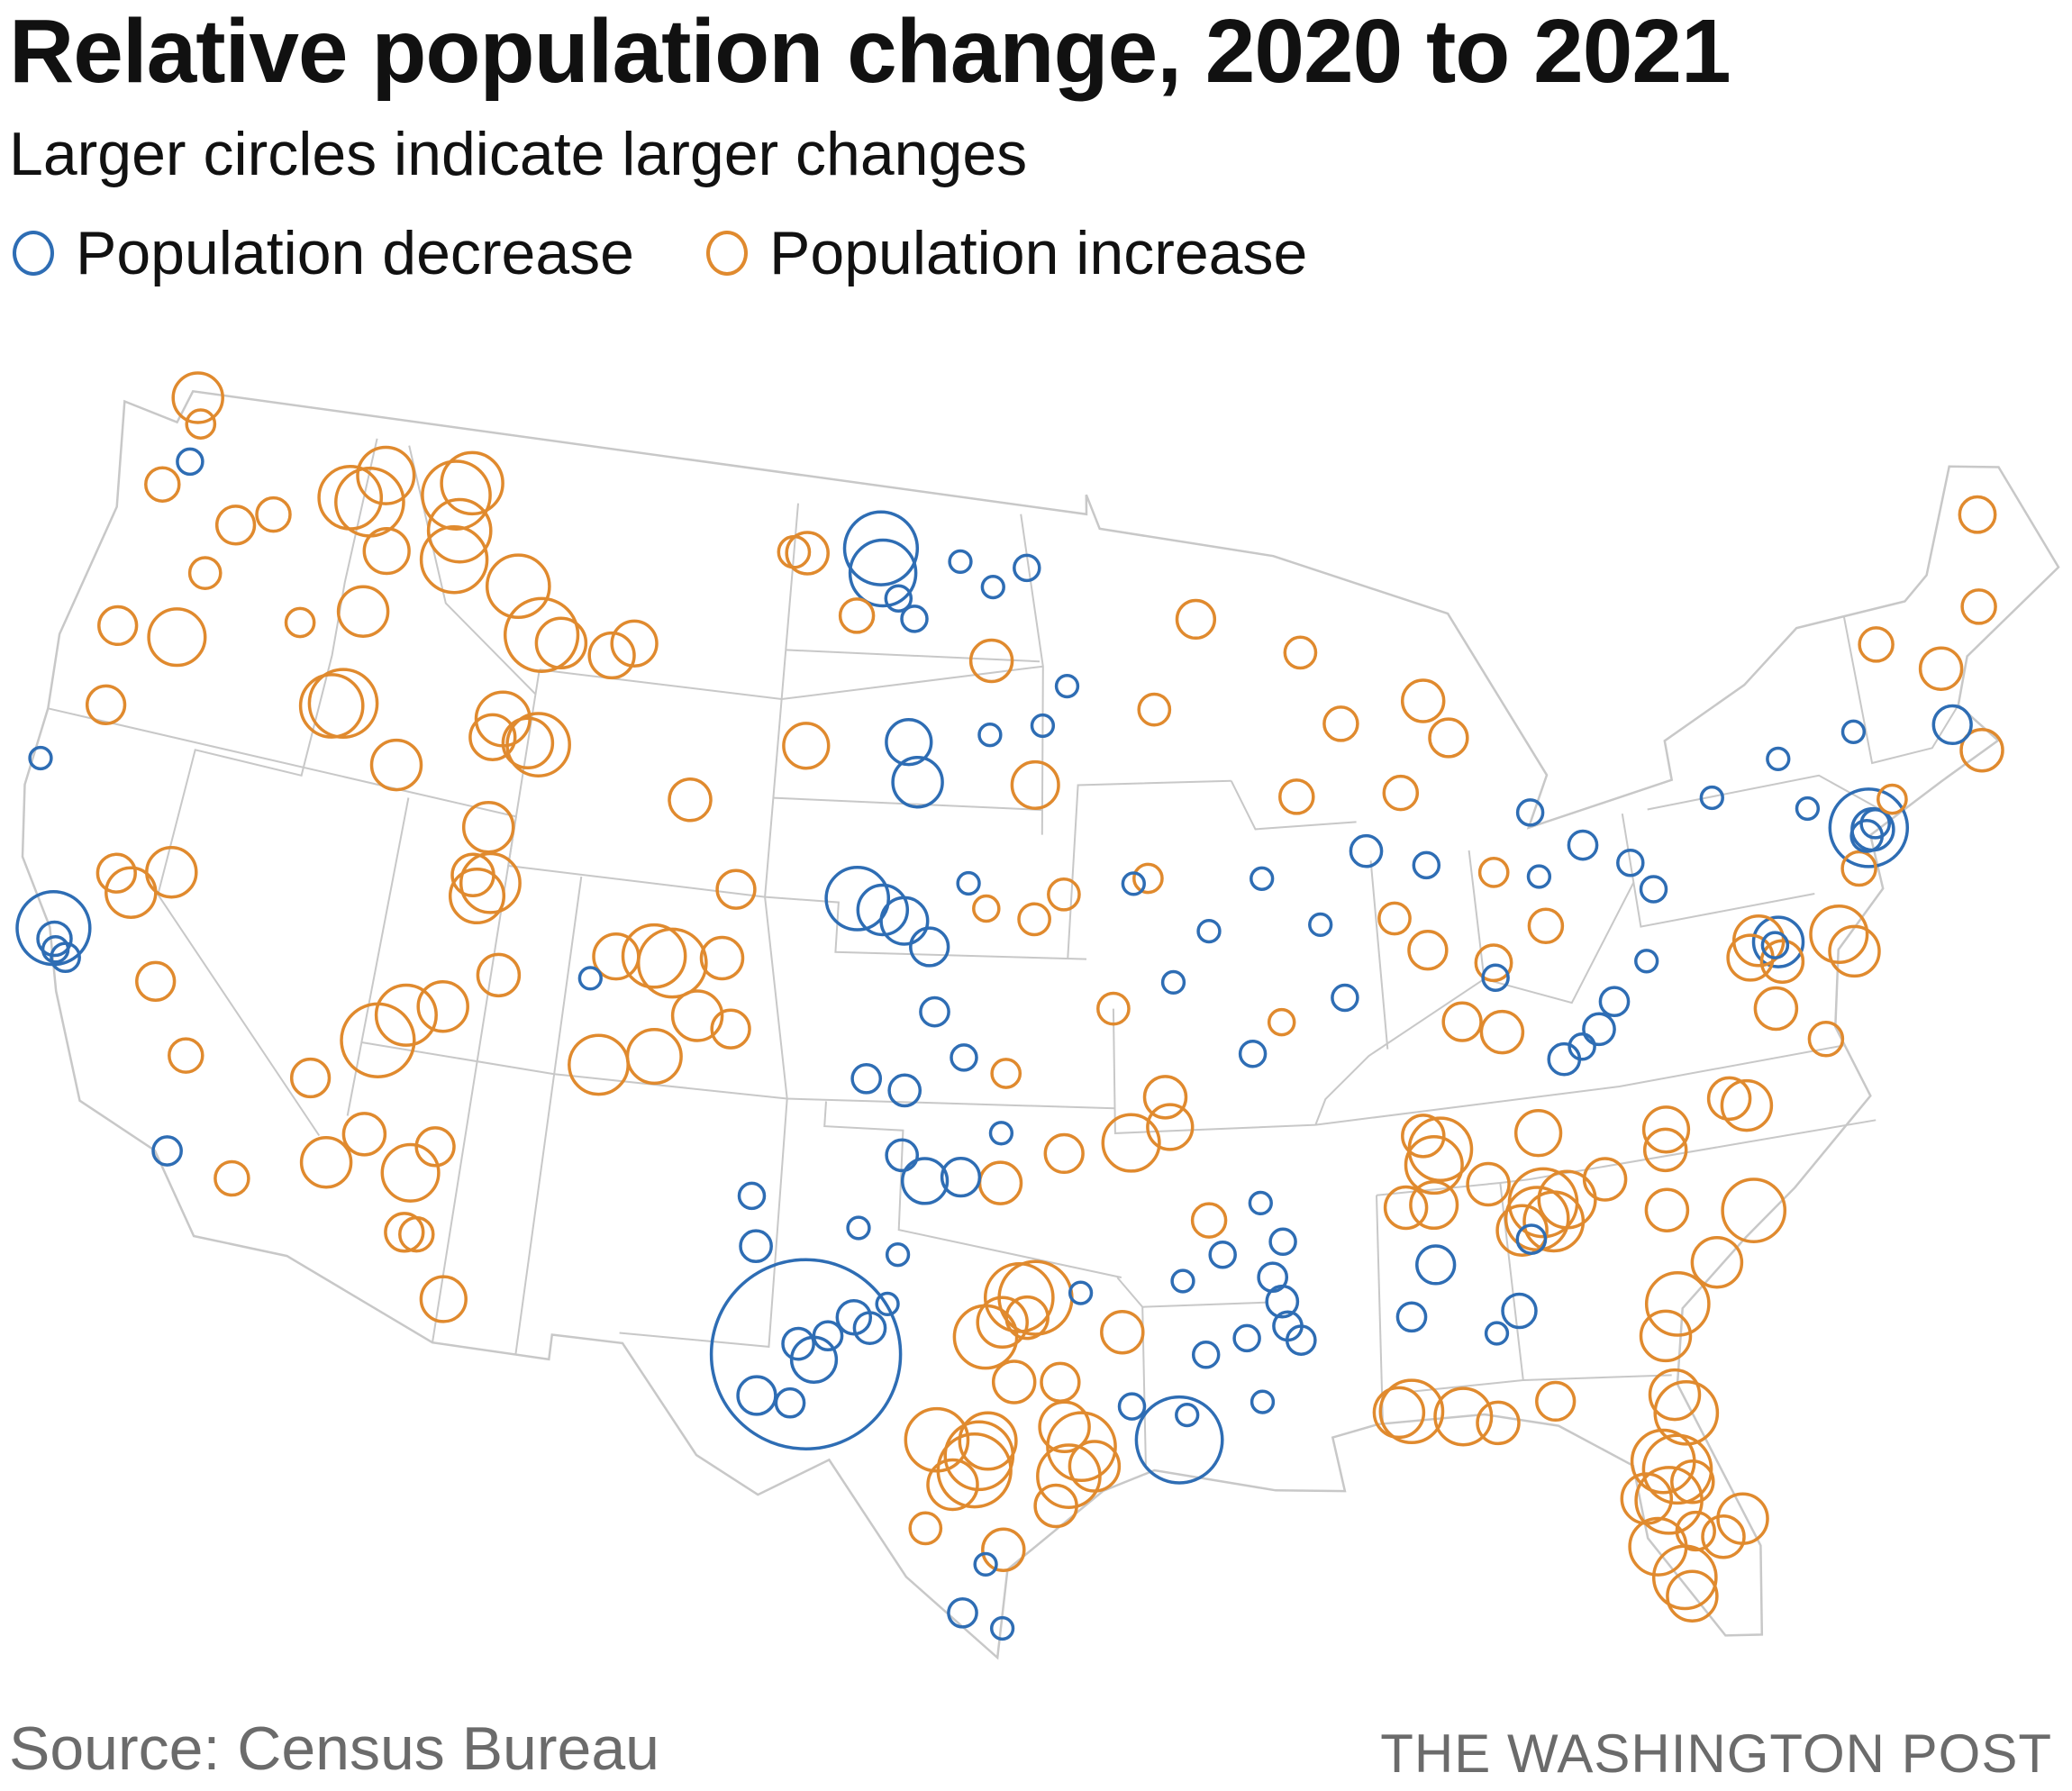 This screenshot has height=1791, width=2072. What do you see at coordinates (355, 253) in the screenshot?
I see `legend-label-decrease: Population decrease` at bounding box center [355, 253].